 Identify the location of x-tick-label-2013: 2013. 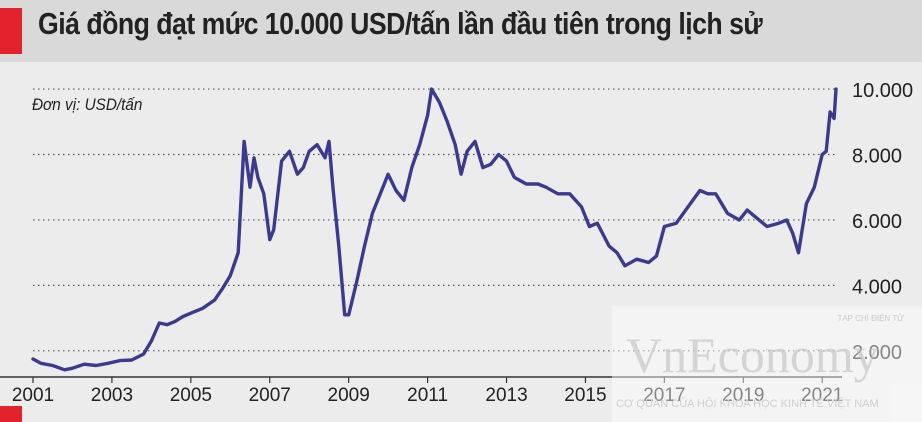
(506, 395).